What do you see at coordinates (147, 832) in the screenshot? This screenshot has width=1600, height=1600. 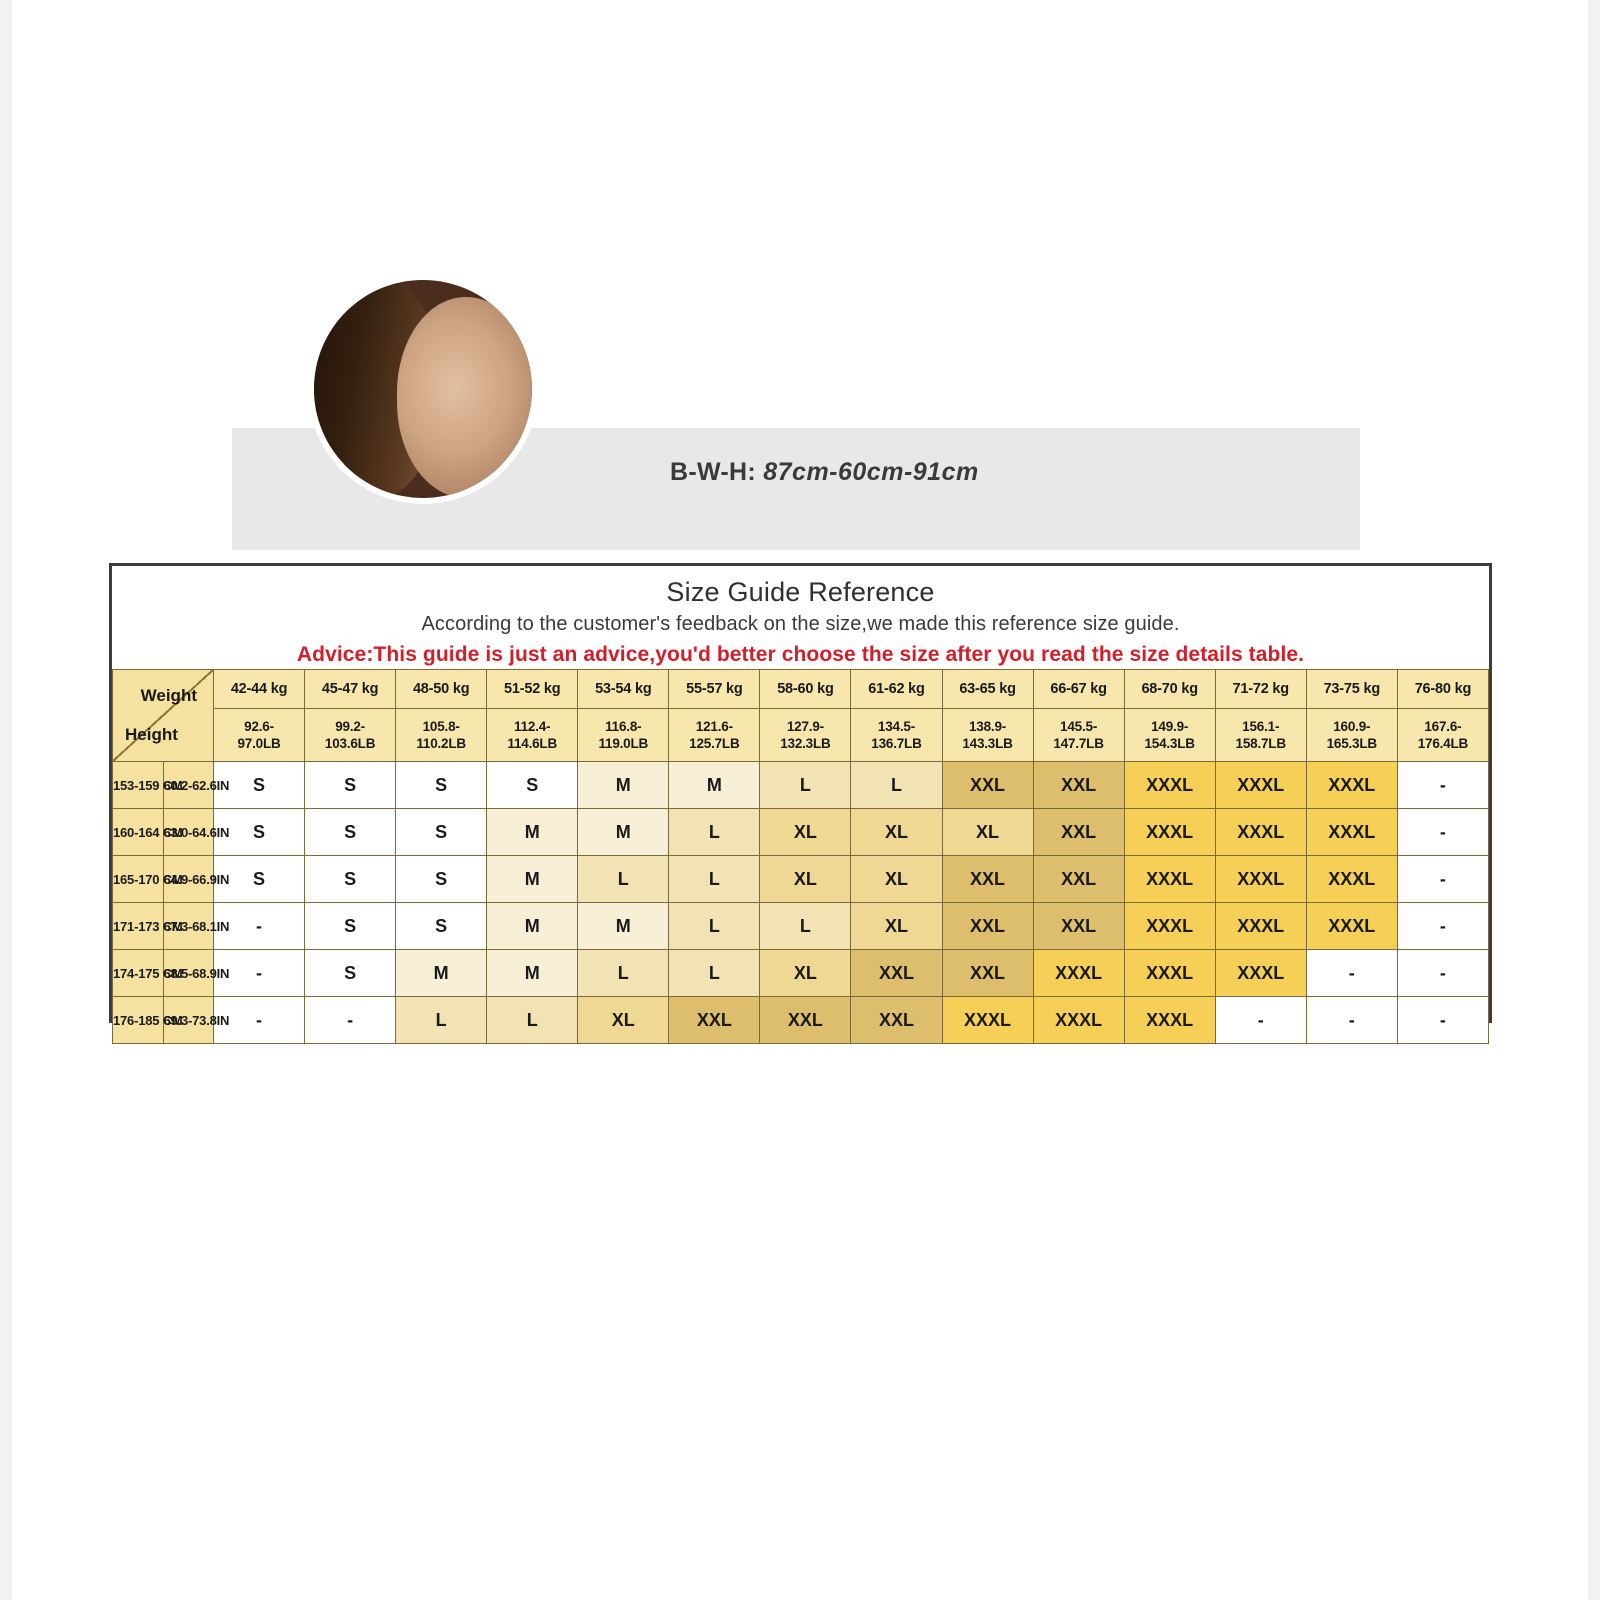 I see `height-cm-1: 160-164 CM` at bounding box center [147, 832].